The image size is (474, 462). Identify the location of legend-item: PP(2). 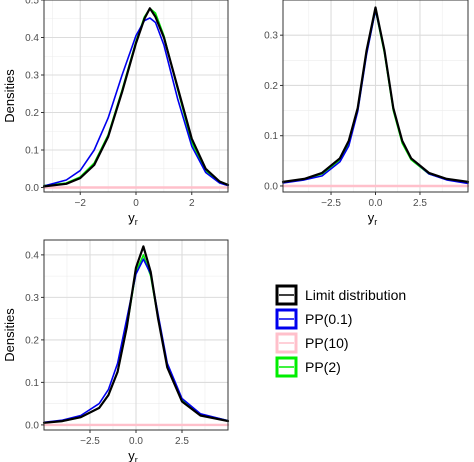
(308, 367).